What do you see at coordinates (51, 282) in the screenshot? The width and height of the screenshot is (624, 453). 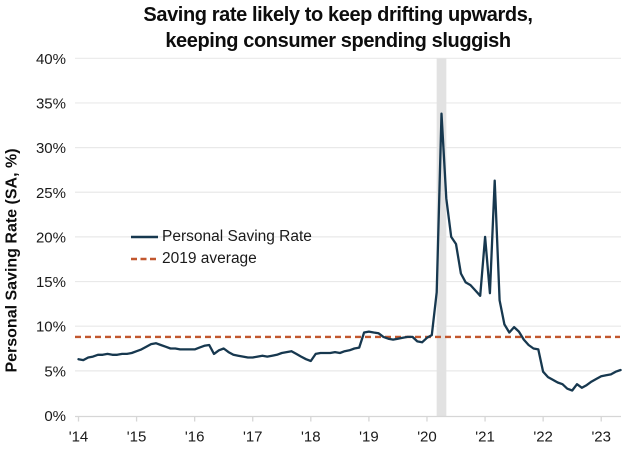 I see `y-tick-label-15: 15%` at bounding box center [51, 282].